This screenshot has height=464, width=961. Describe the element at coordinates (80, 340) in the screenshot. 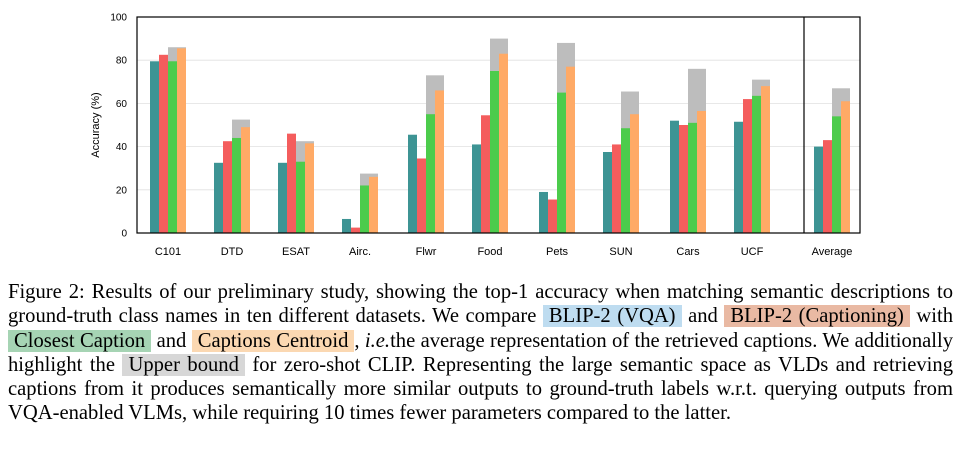

I see `legend-closest-caption: Closest Caption` at that location.